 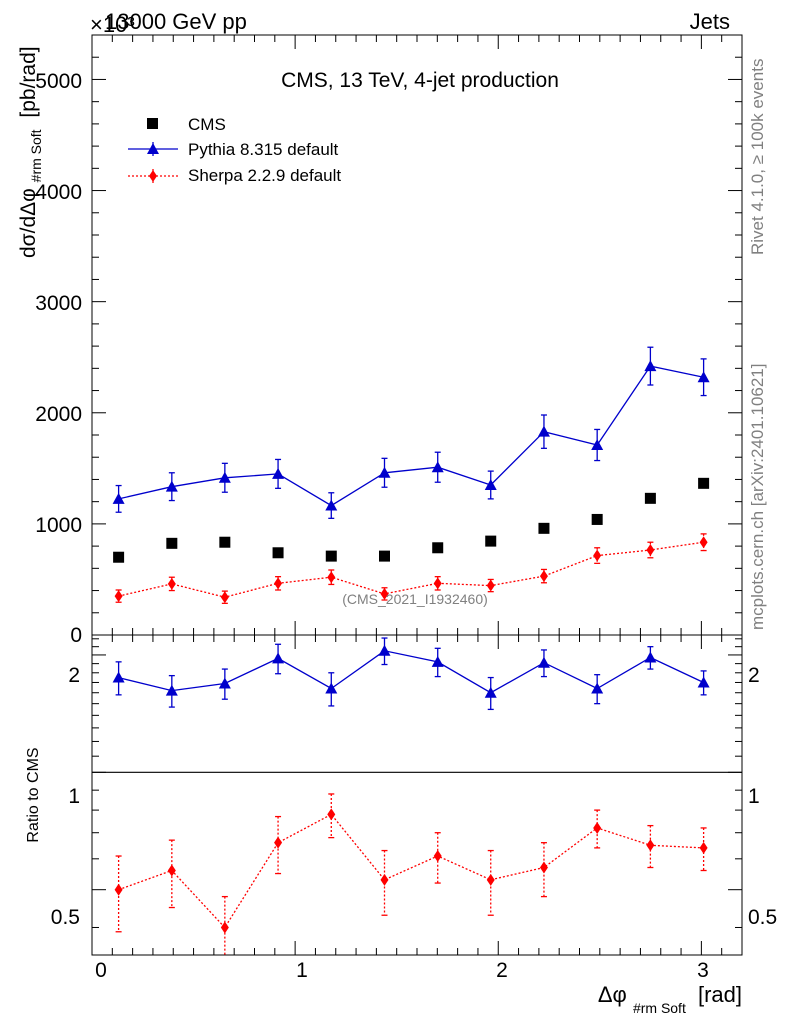 I want to click on header-multiplier: ×10³, so click(x=112, y=24).